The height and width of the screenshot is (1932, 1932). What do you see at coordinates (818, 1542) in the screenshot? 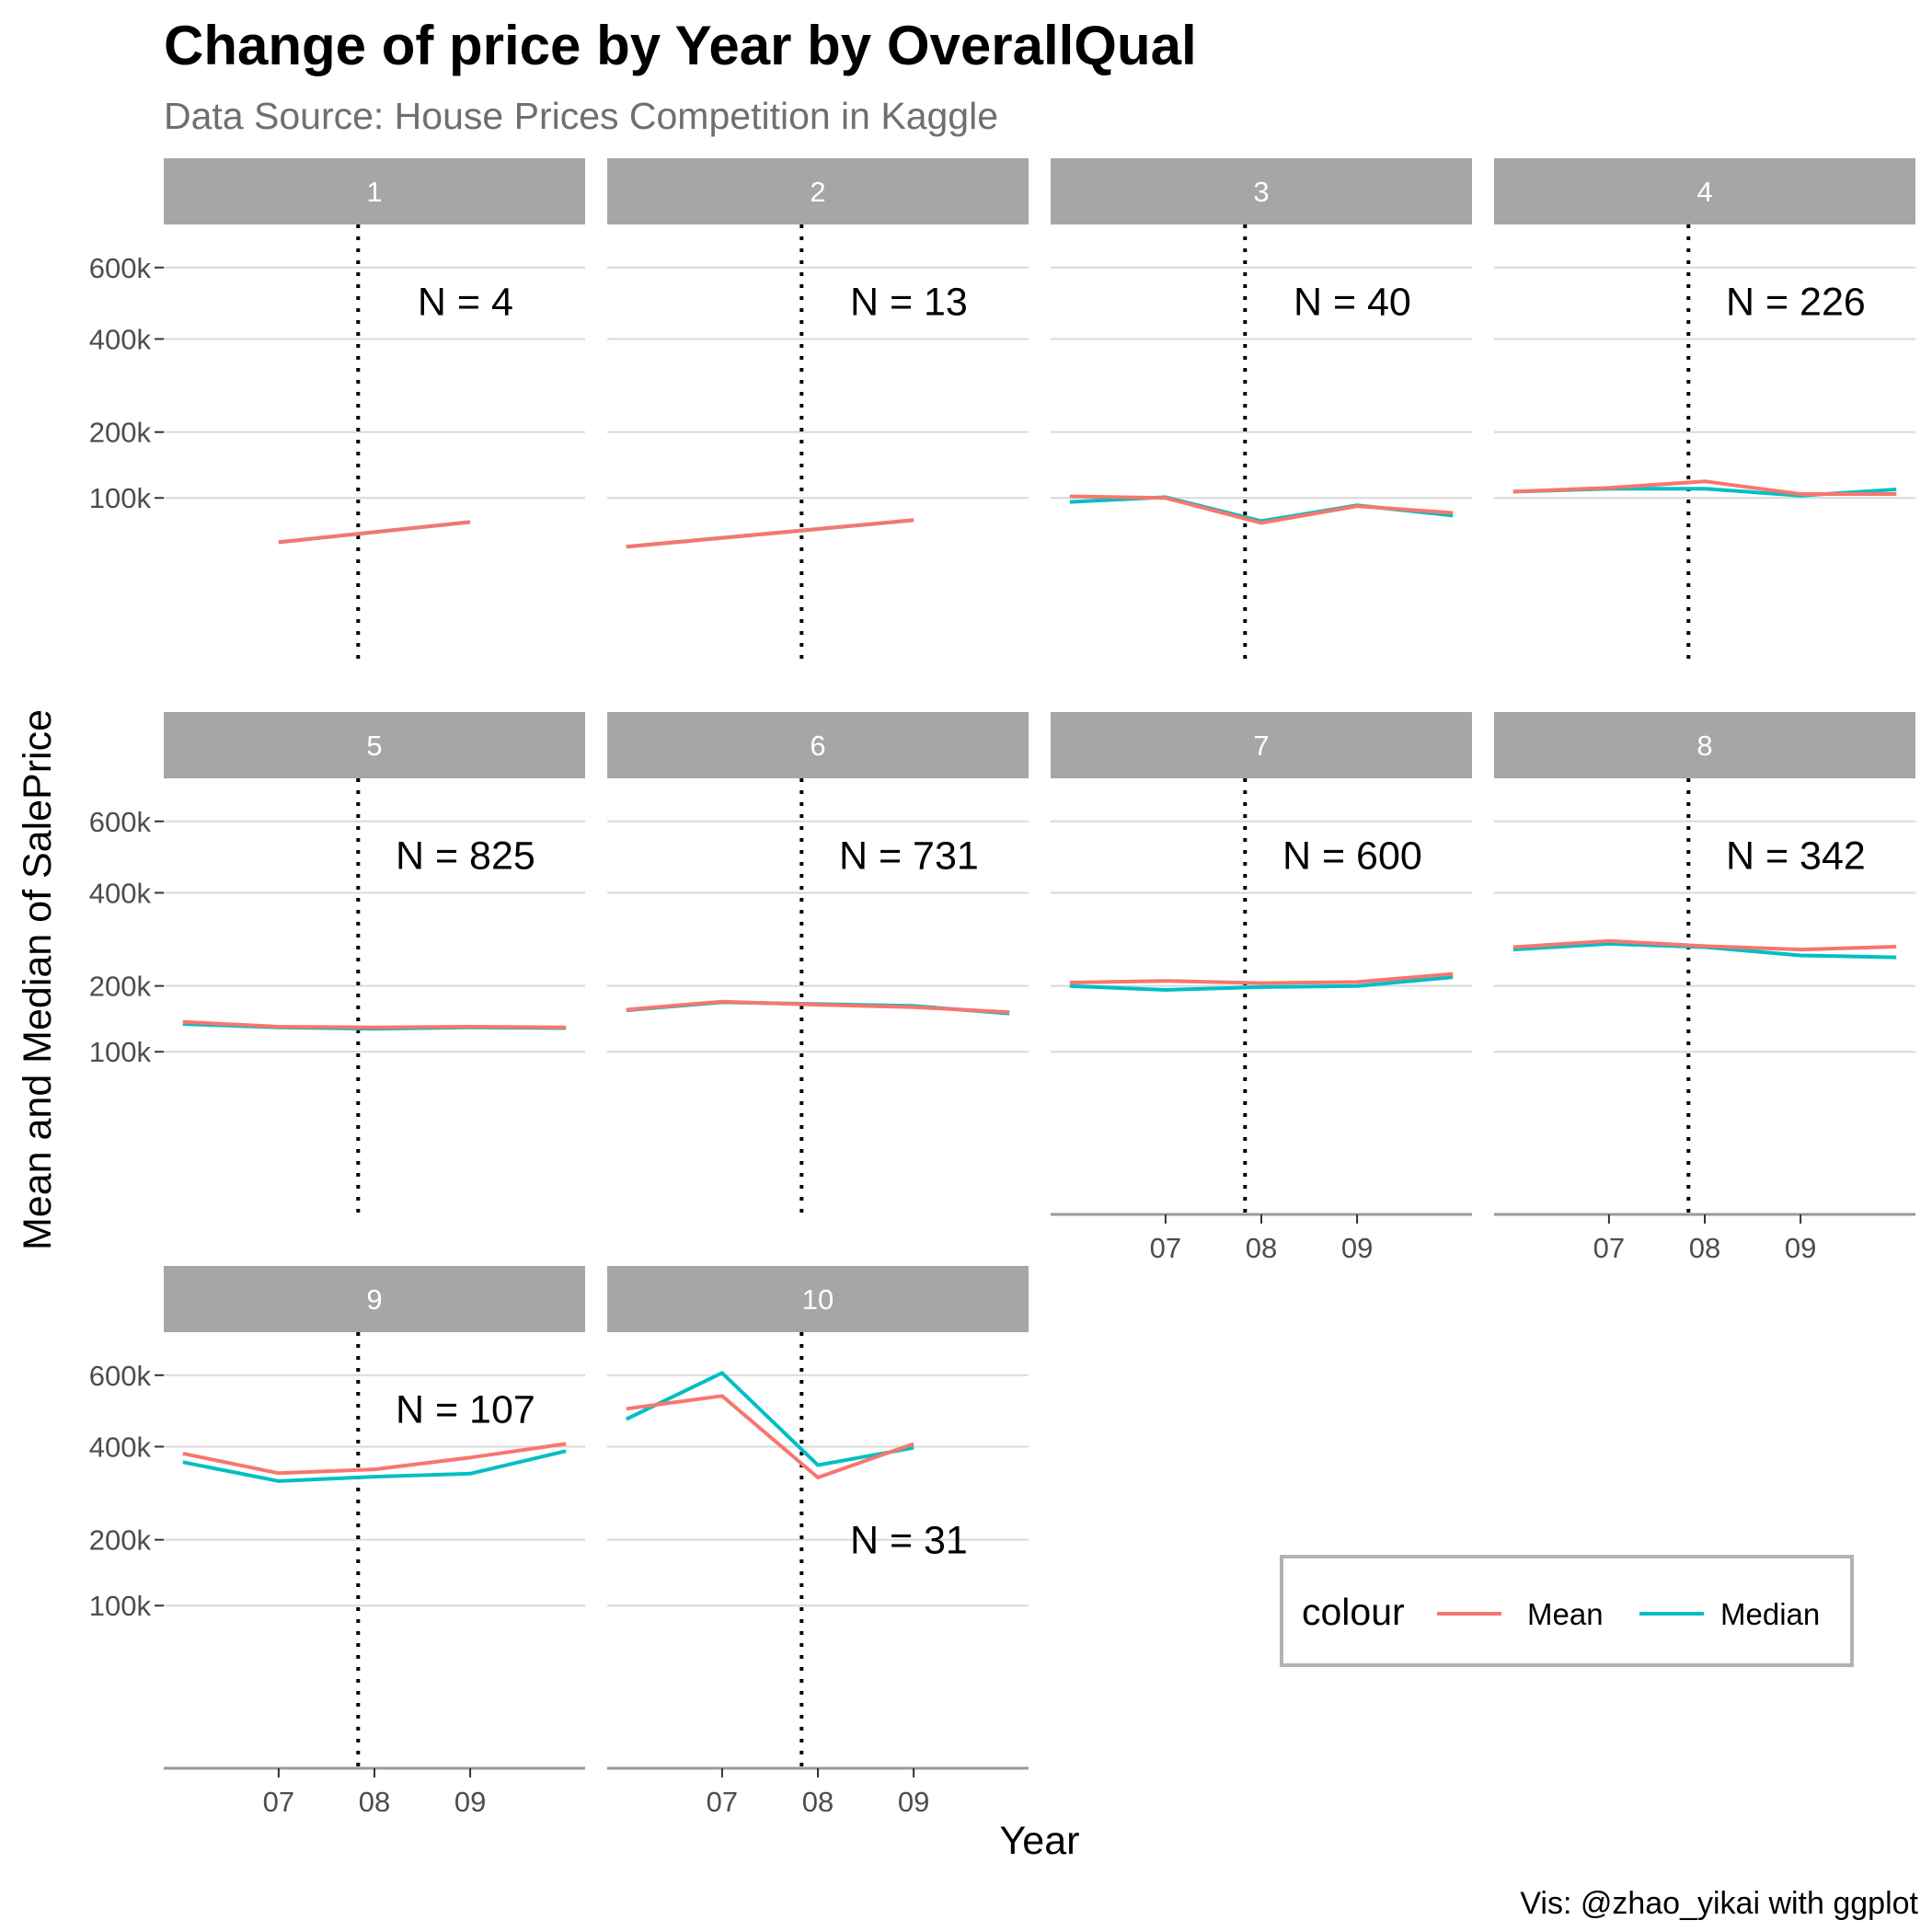
I see `facet-panel-10: 10 07 08 09 N = 31` at bounding box center [818, 1542].